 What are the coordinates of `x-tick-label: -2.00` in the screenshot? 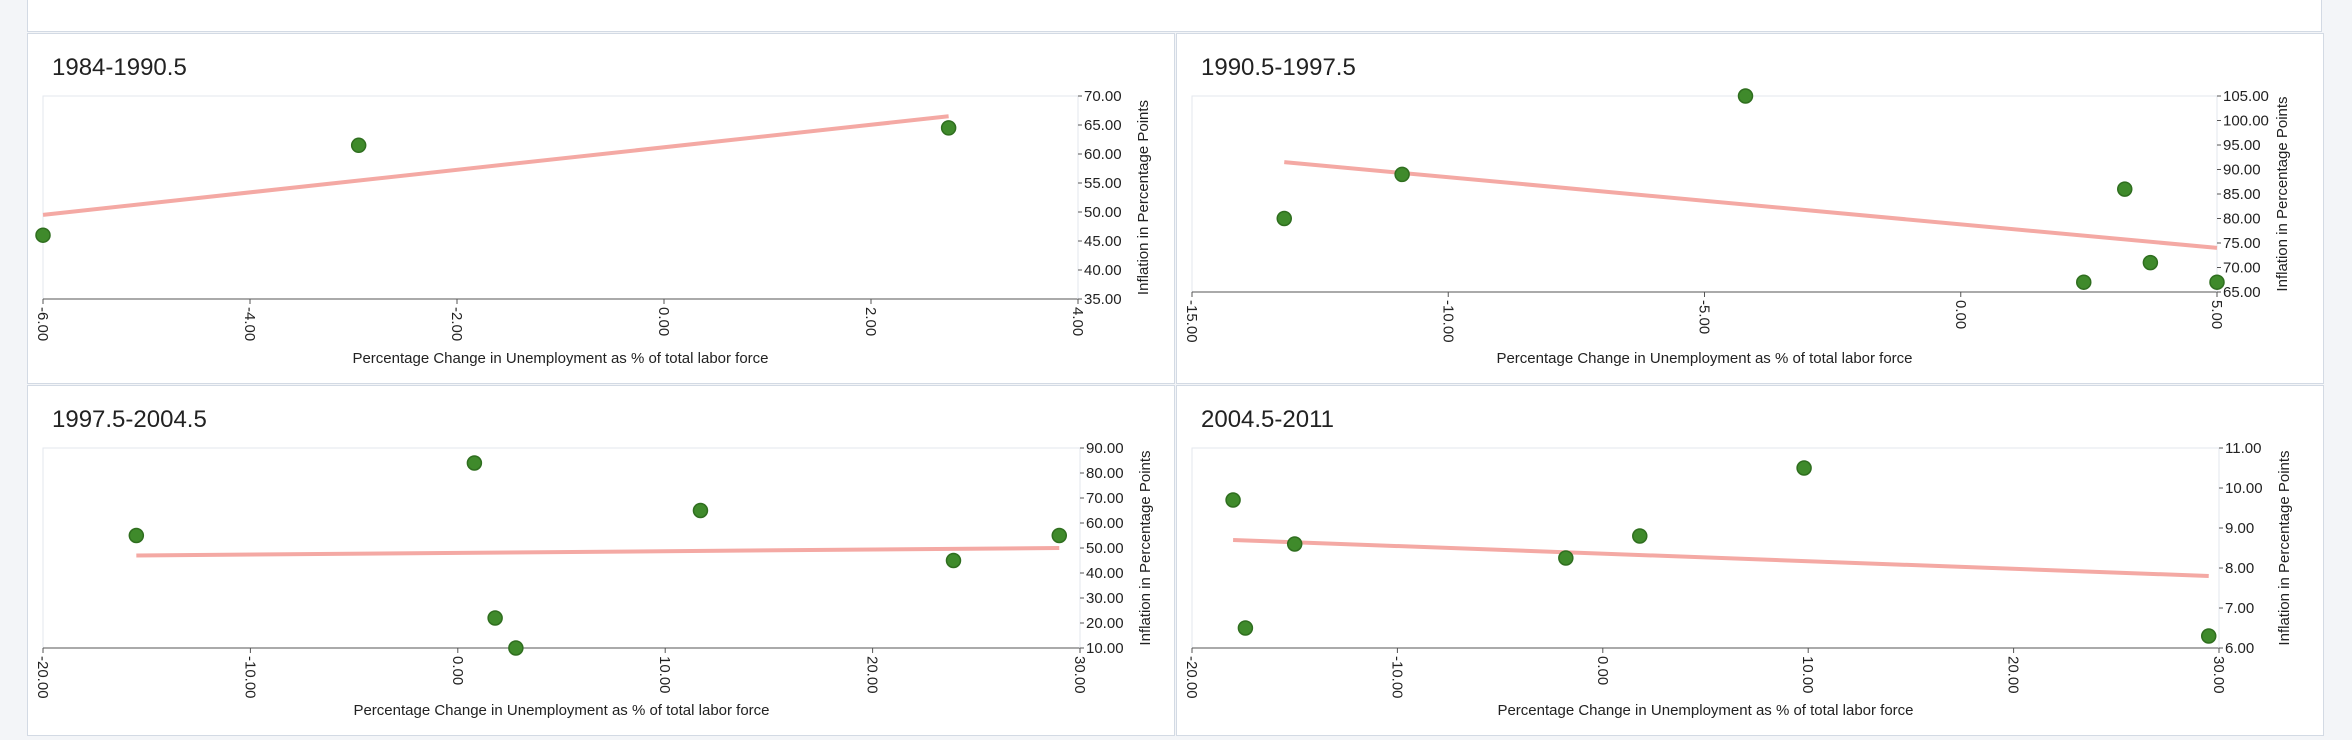 It's located at (456, 324).